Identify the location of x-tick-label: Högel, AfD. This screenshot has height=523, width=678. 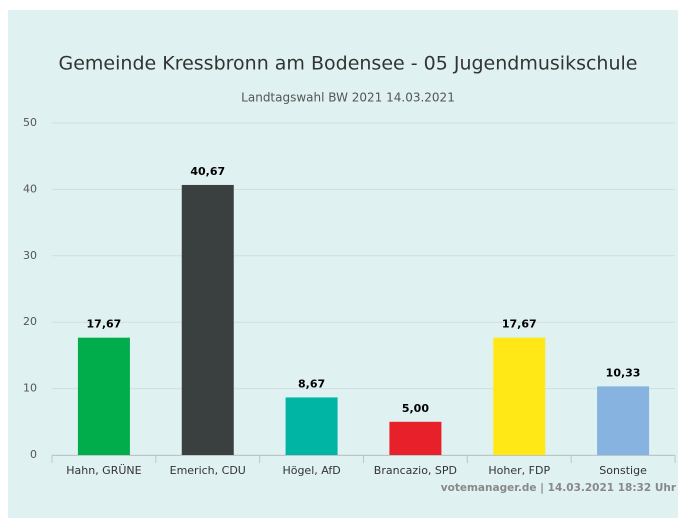
(311, 470).